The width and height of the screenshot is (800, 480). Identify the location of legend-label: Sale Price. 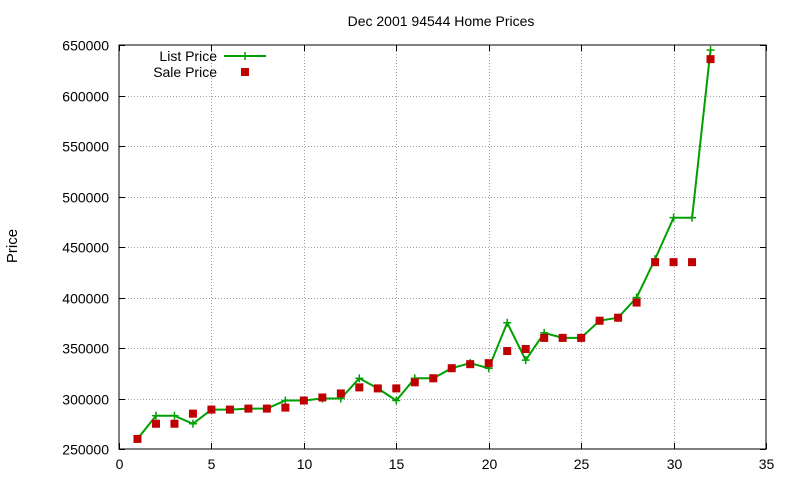
(185, 72).